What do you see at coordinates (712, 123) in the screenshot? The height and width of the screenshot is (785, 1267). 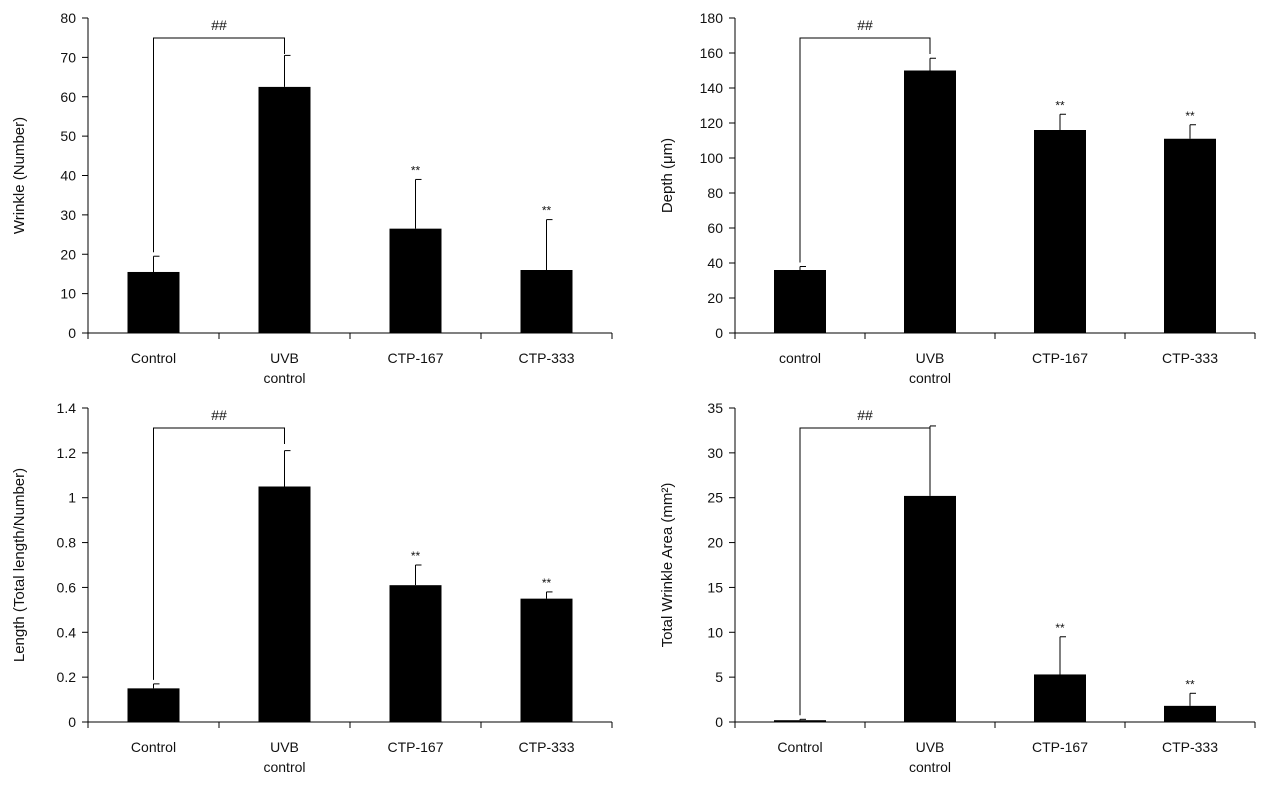 I see `y-tick-label: 120` at bounding box center [712, 123].